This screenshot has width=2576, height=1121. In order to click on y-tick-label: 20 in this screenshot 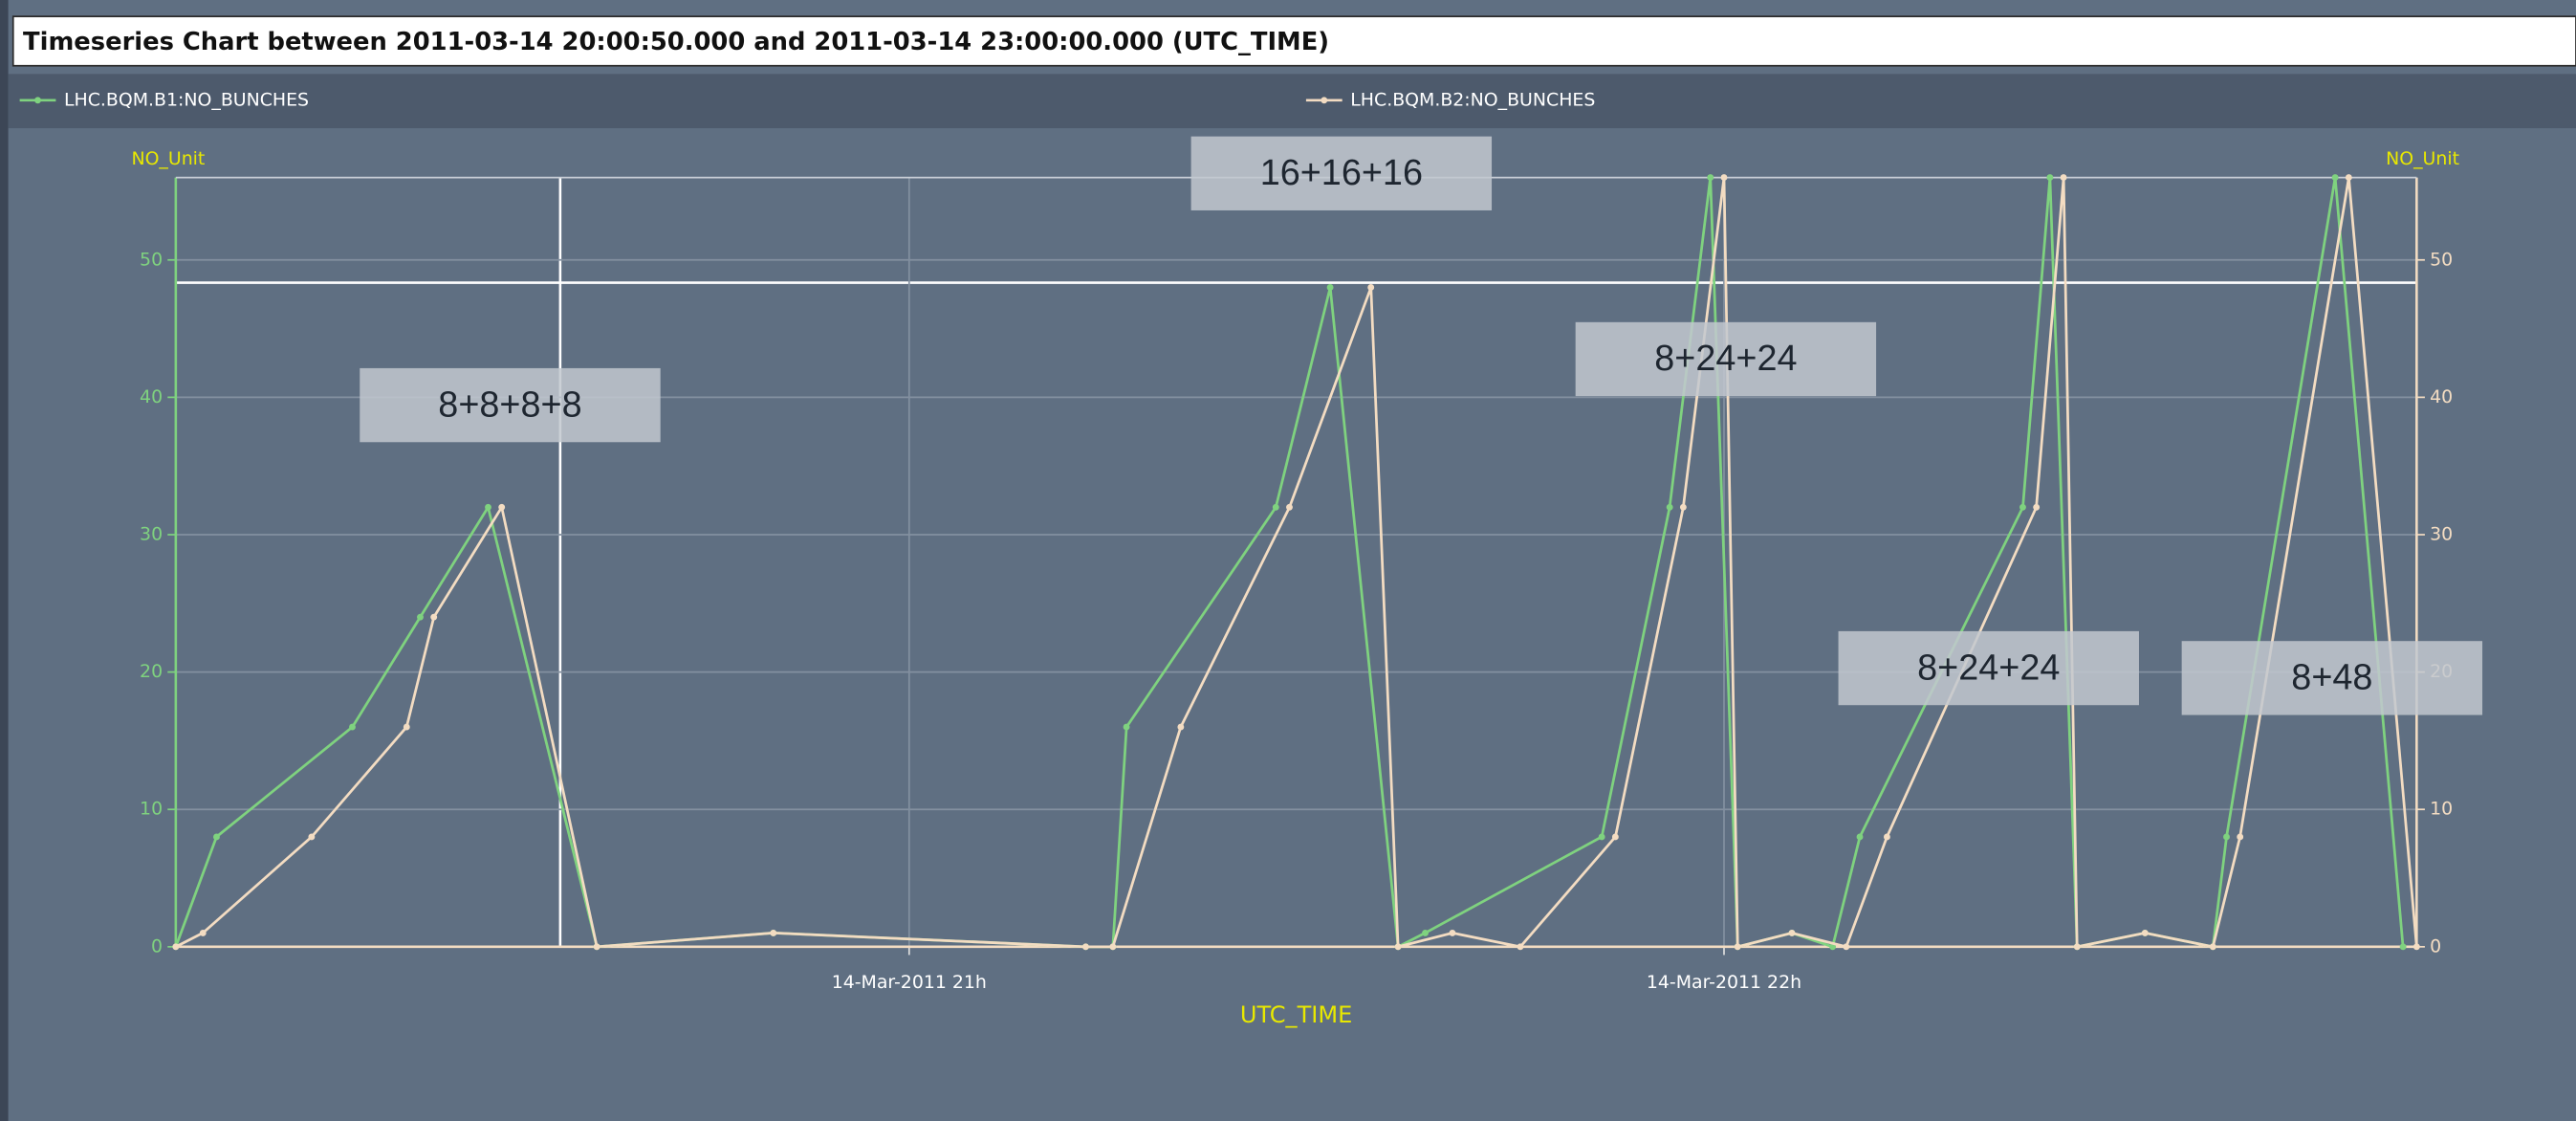, I will do `click(151, 671)`.